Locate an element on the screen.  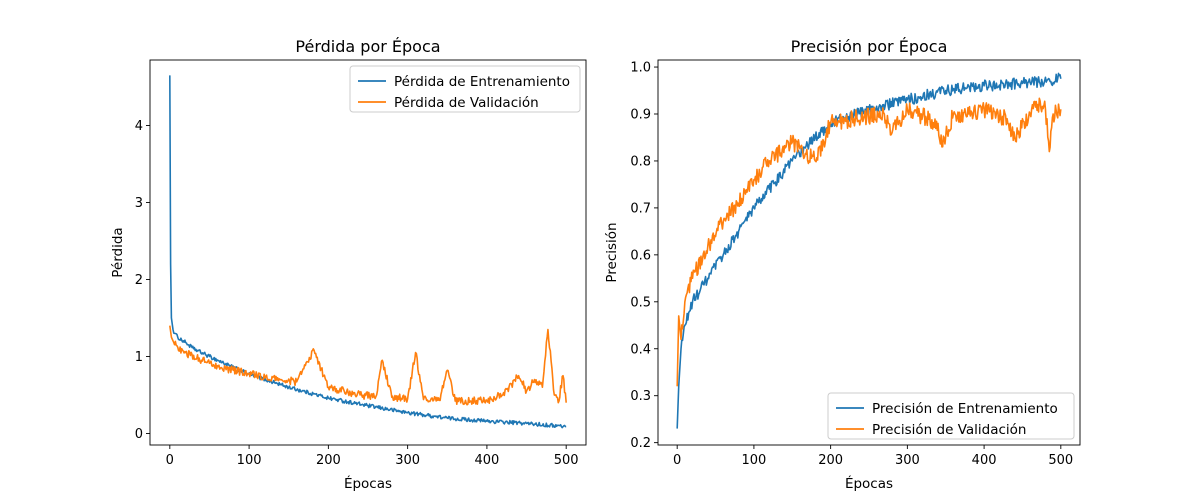
y-axis-label: Precisión is located at coordinates (612, 252).